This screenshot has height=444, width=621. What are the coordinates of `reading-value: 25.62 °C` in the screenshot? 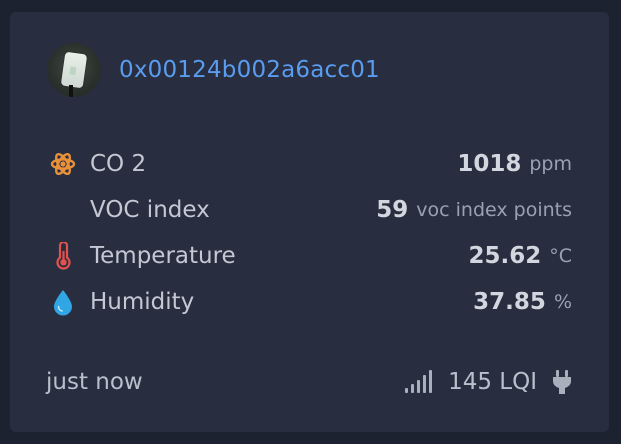 It's located at (520, 256).